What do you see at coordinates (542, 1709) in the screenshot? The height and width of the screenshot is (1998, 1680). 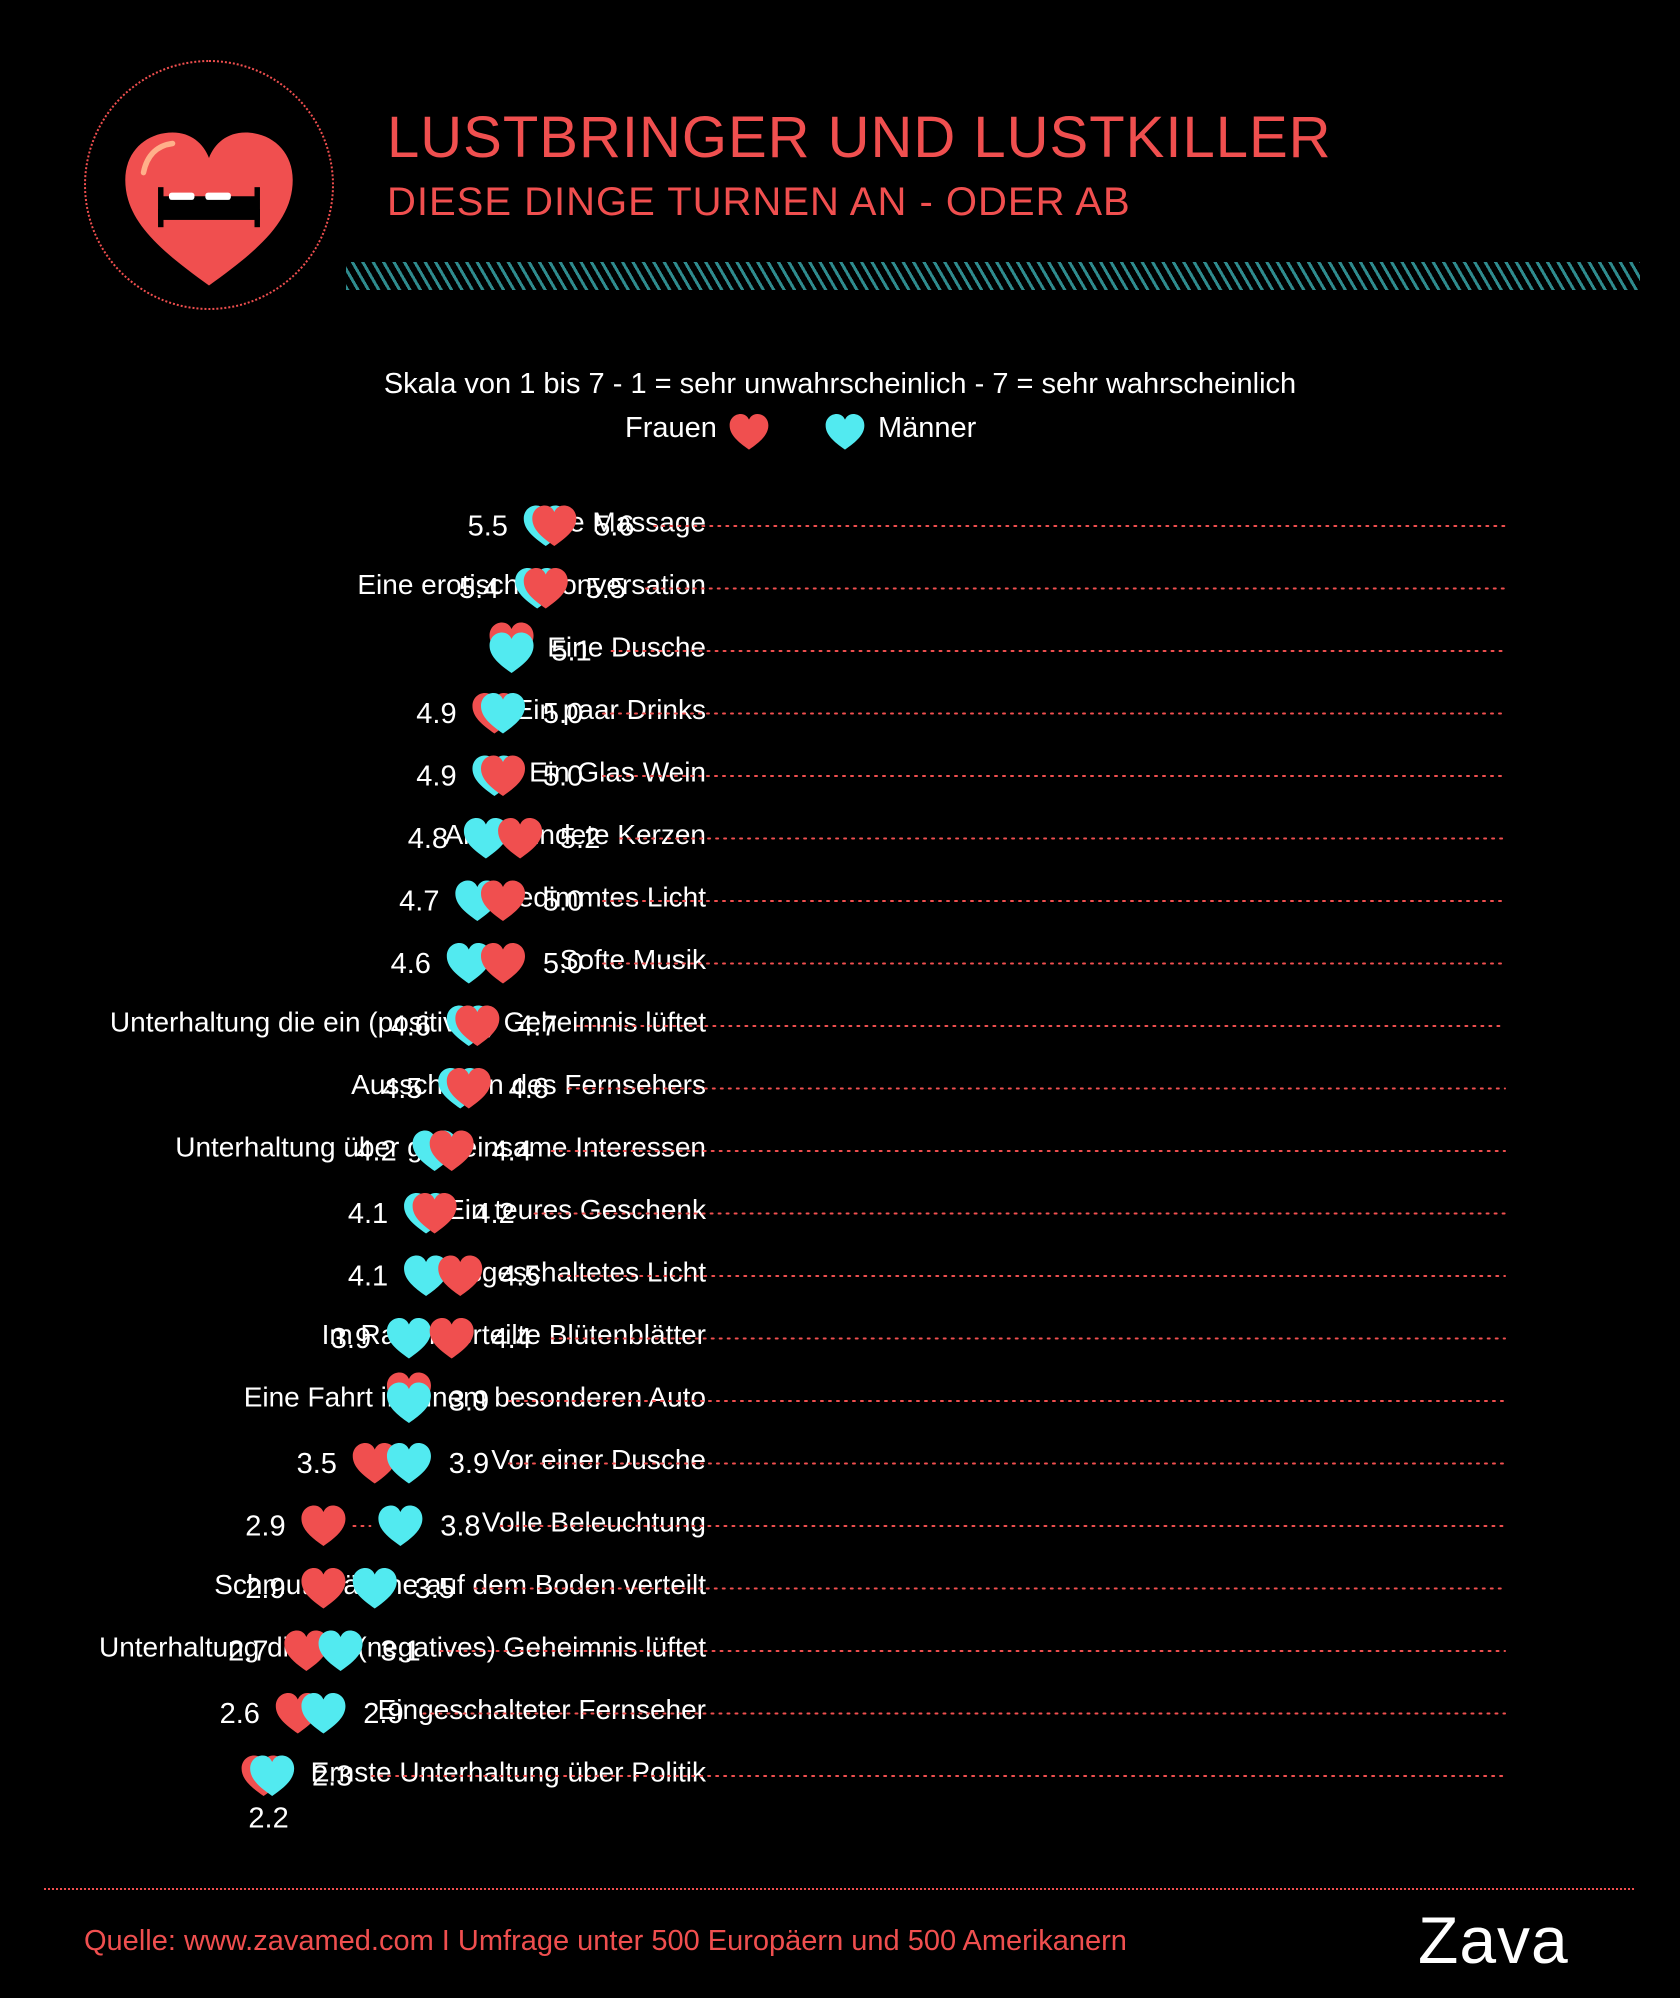 I see `category-label: Eingeschalteter Fernseher` at bounding box center [542, 1709].